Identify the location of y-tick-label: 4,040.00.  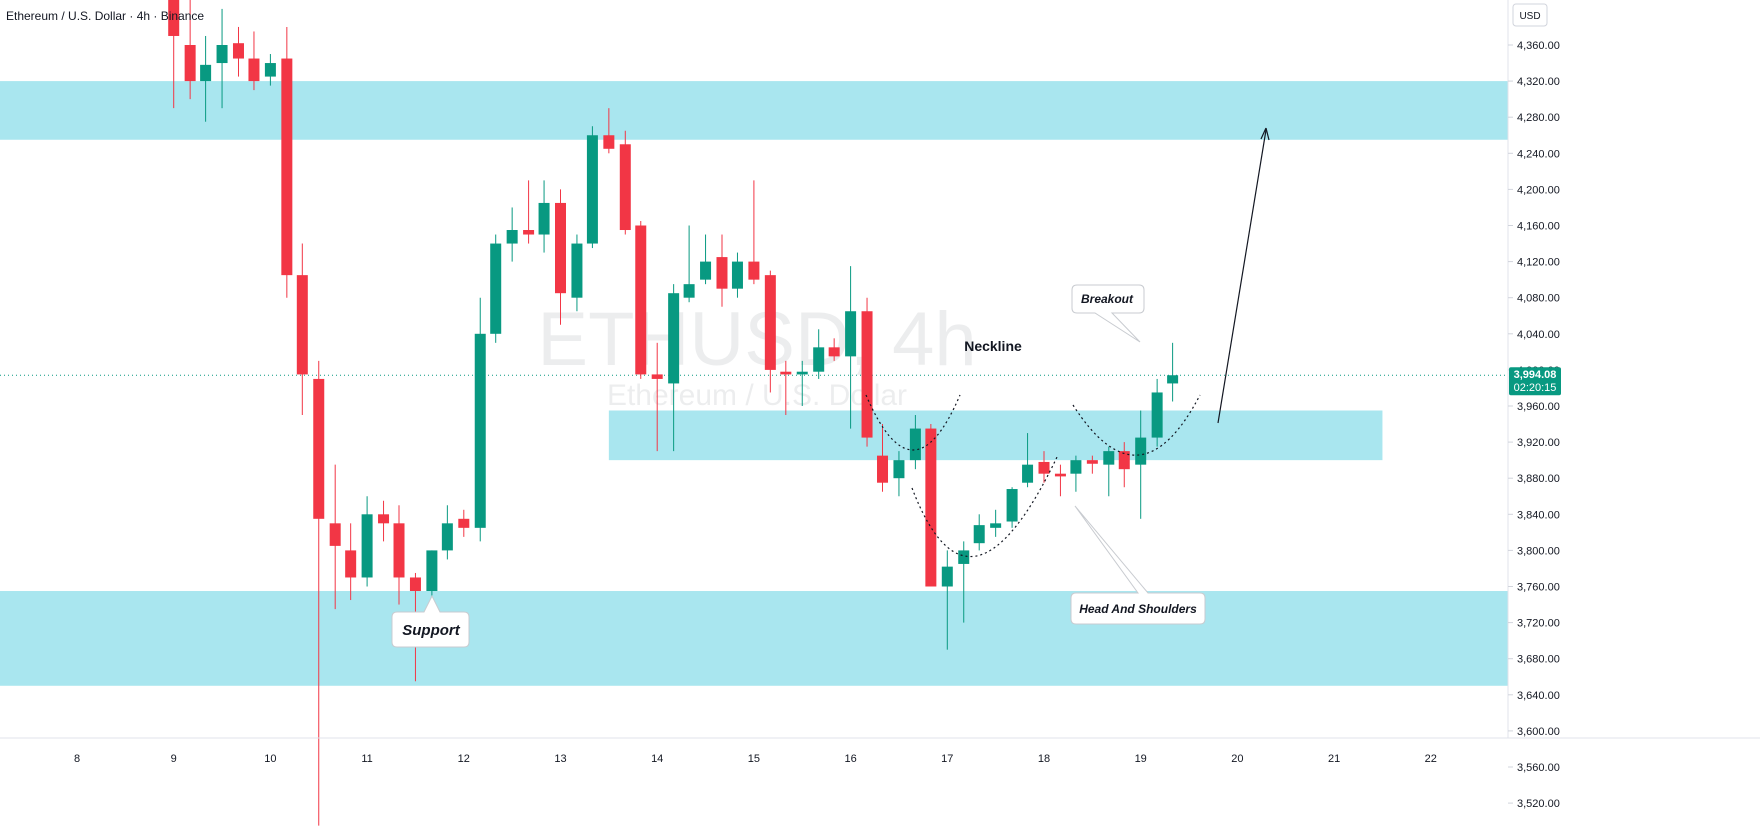
(1538, 335).